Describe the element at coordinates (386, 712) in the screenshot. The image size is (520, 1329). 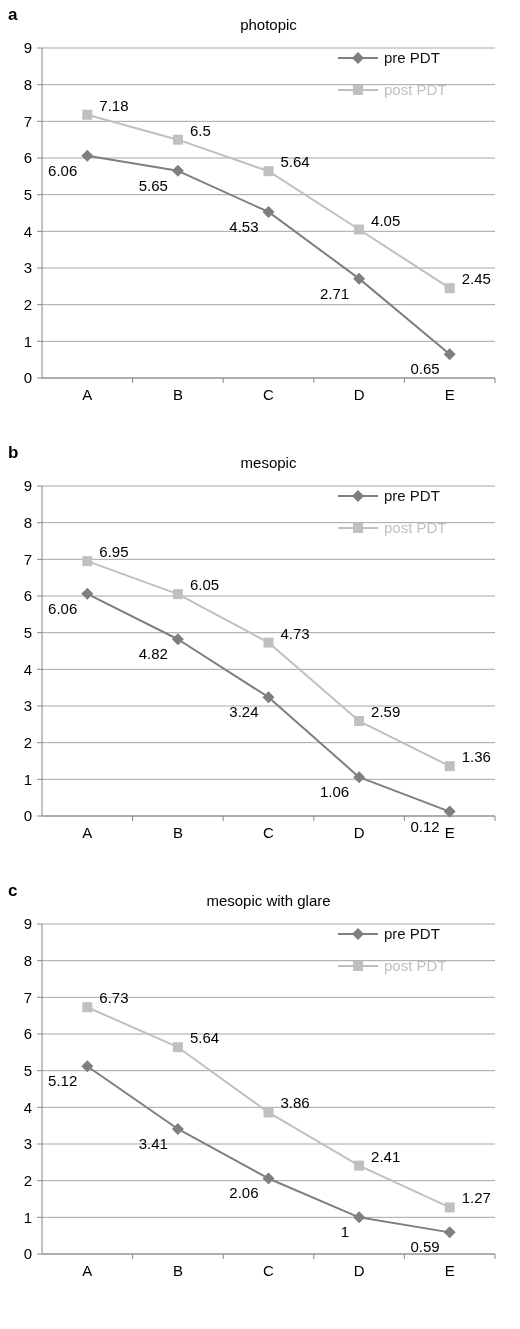
I see `data-label: 2.59` at that location.